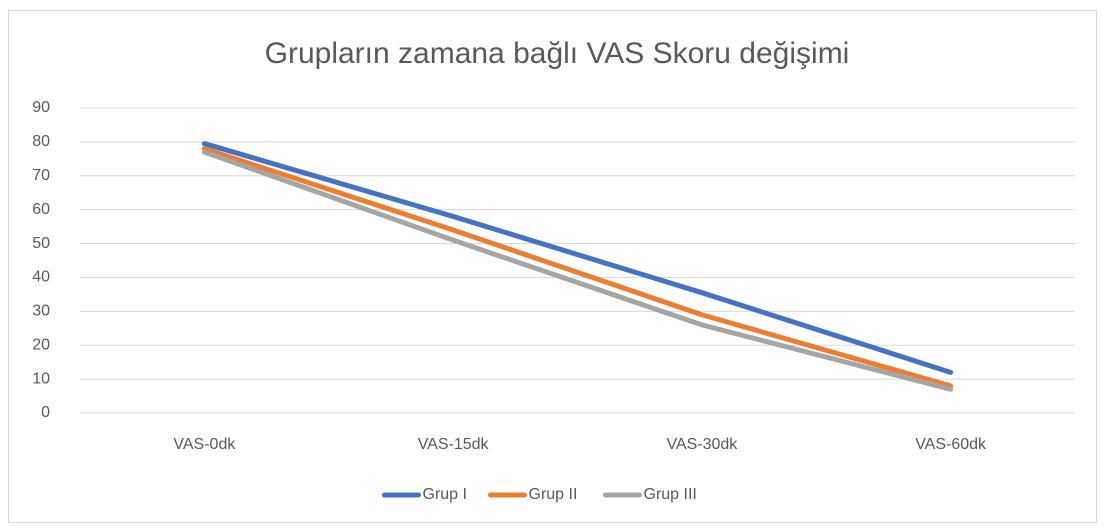 The width and height of the screenshot is (1105, 531). Describe the element at coordinates (702, 444) in the screenshot. I see `x-tick-label: VAS-30dk` at that location.